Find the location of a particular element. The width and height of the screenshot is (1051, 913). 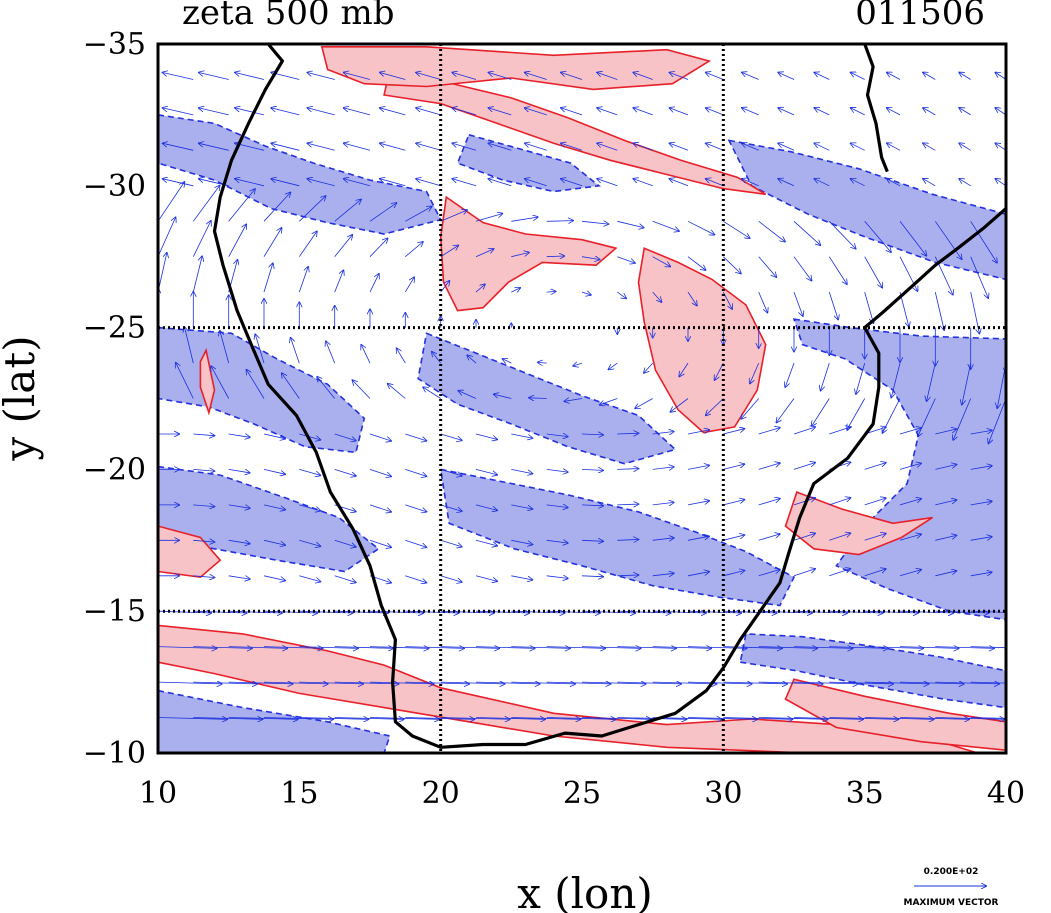

x-axis-ticks: 10 15 20 25 30 35 40 is located at coordinates (582, 793).